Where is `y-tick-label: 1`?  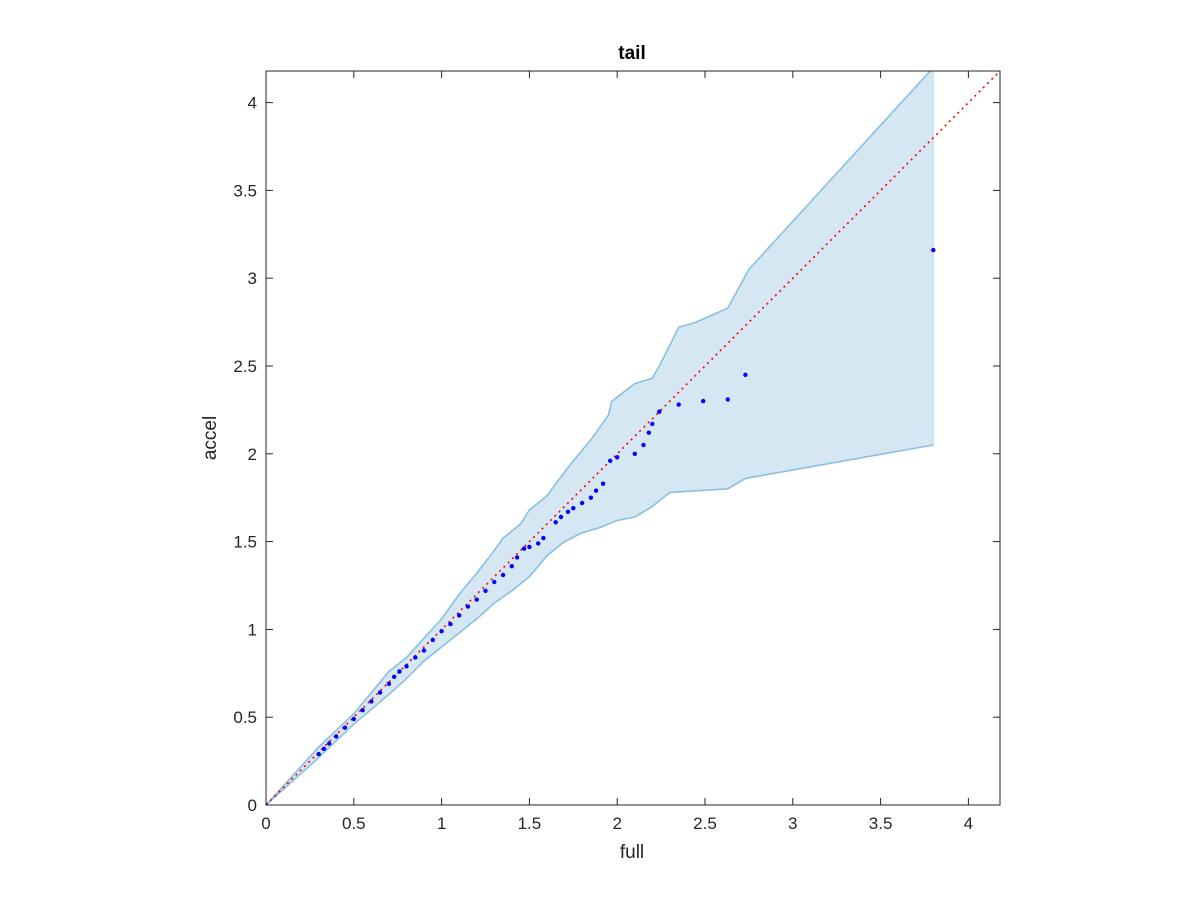
y-tick-label: 1 is located at coordinates (252, 629).